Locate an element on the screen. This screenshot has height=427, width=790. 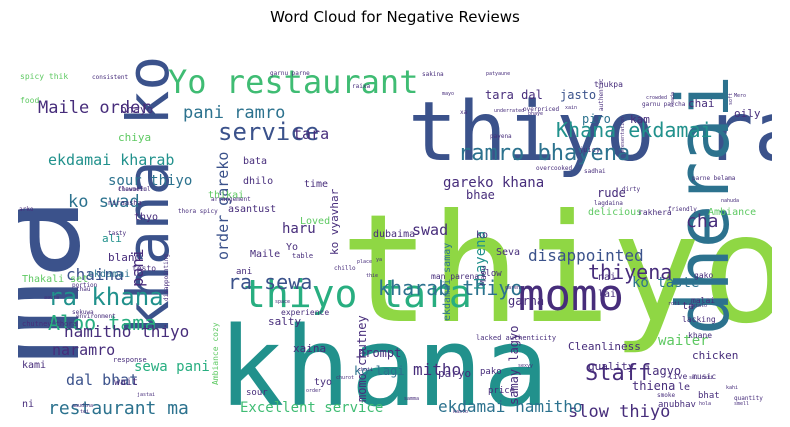
word-98: pako is located at coordinates (491, 372).